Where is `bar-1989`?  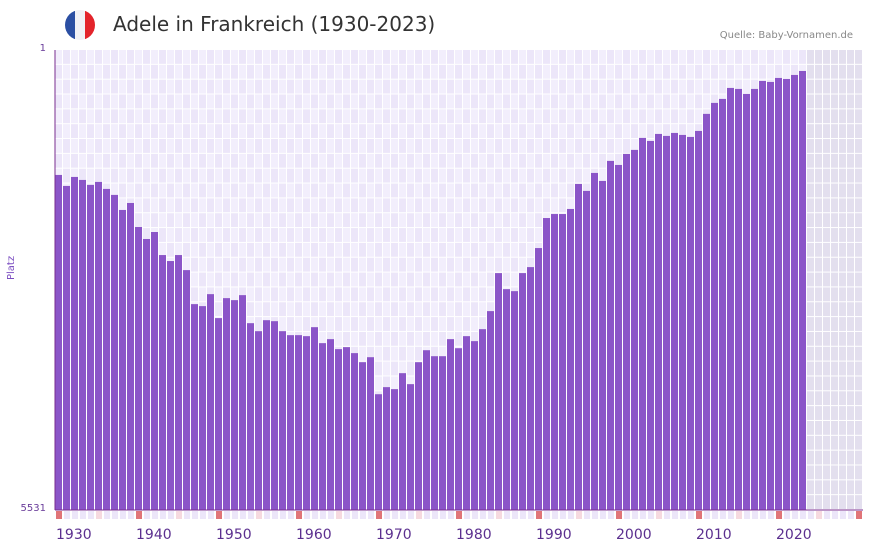 bar-1989 is located at coordinates (530, 388).